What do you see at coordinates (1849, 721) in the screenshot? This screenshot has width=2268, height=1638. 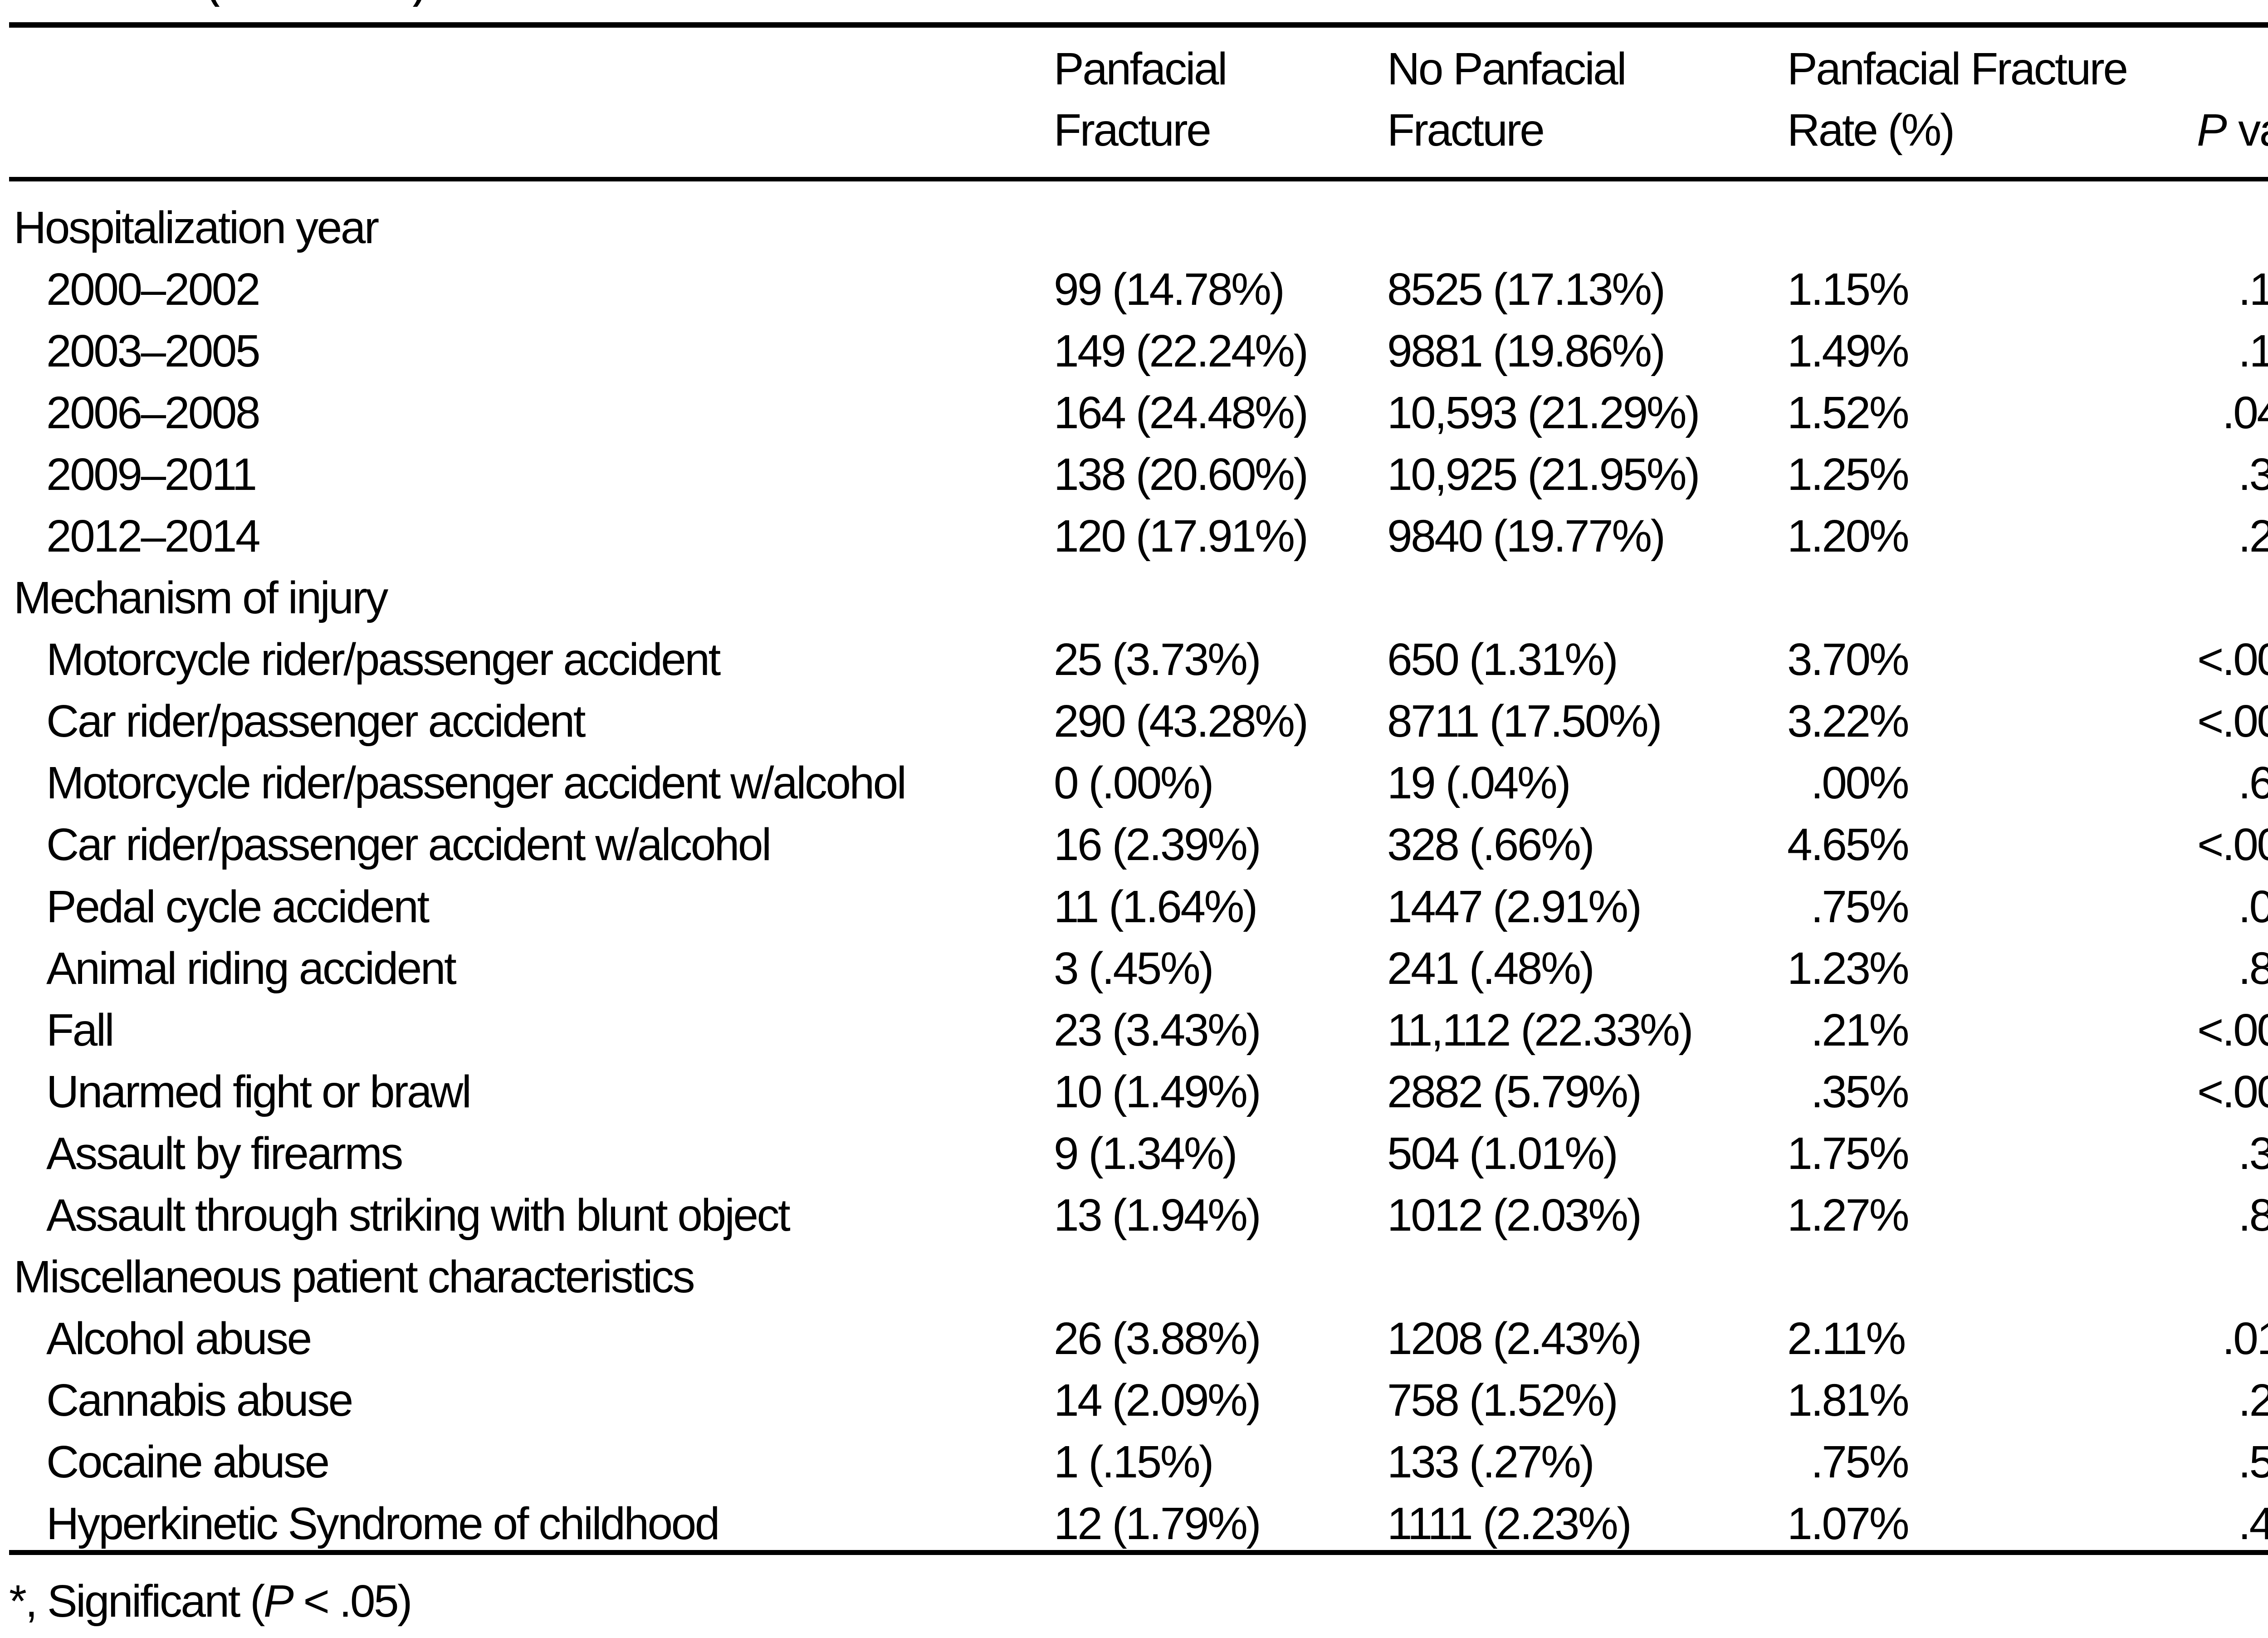 I see `fracture-rate-value: 3.22%` at bounding box center [1849, 721].